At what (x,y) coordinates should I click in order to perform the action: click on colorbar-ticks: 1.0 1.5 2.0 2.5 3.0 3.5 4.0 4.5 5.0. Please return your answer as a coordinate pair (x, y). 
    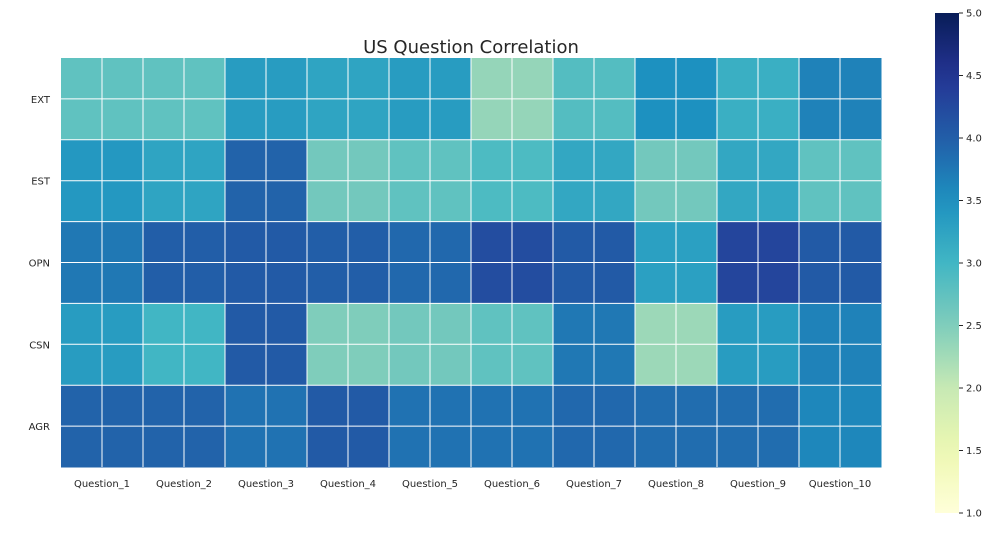
    Looking at the image, I should click on (970, 264).